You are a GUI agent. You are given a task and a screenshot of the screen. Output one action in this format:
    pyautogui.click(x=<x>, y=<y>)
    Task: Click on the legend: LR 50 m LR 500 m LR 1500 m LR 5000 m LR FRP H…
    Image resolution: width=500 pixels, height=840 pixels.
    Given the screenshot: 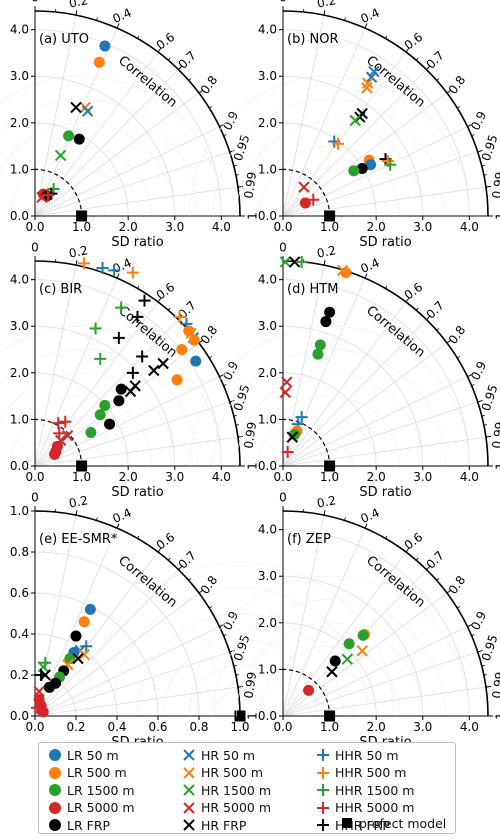 What is the action you would take?
    pyautogui.click(x=247, y=788)
    